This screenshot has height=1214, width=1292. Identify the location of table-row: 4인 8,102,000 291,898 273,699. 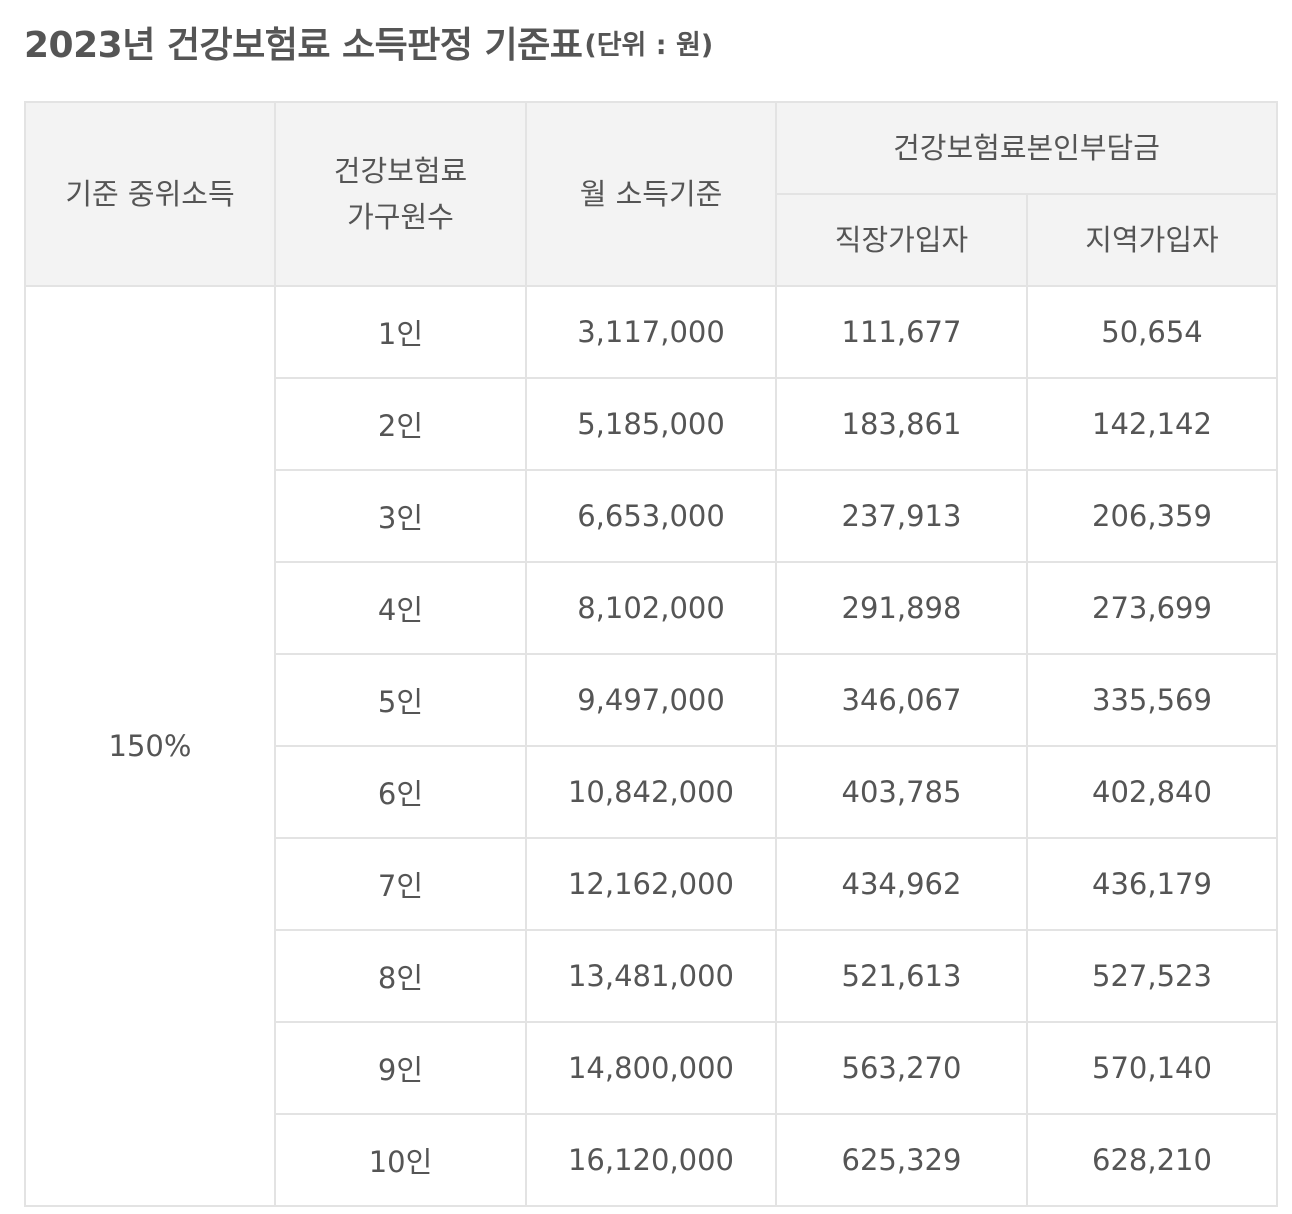
(651, 608).